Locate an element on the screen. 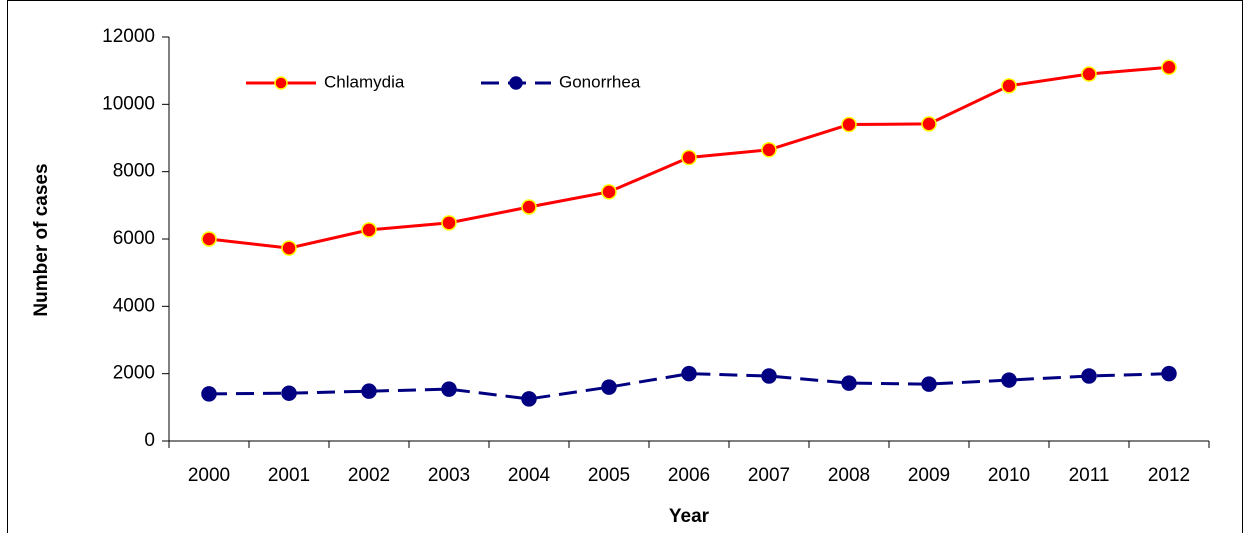 This screenshot has height=538, width=1244. y-tick-label: 4000 is located at coordinates (134, 305).